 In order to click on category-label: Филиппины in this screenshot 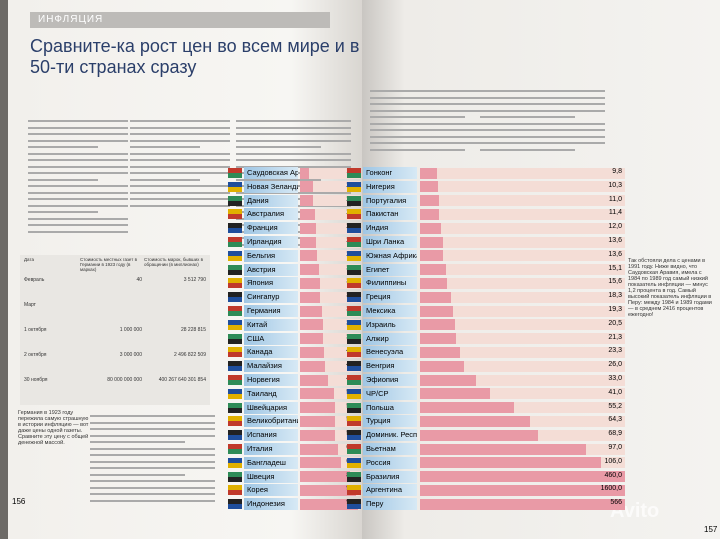, I will do `click(390, 283)`.